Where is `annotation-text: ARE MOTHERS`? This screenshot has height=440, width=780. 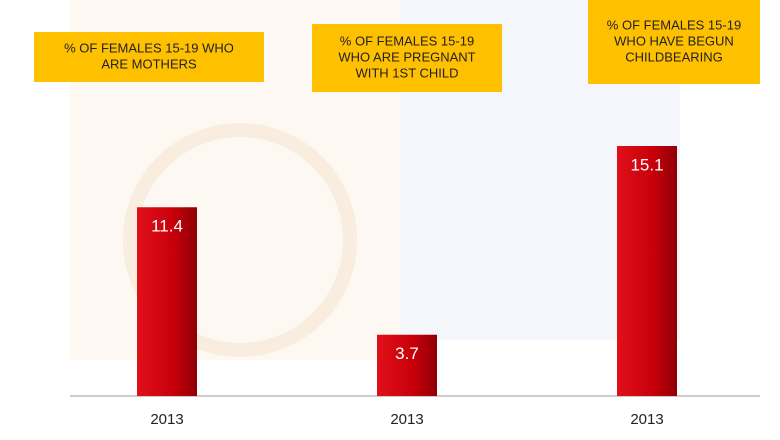 annotation-text: ARE MOTHERS is located at coordinates (149, 63).